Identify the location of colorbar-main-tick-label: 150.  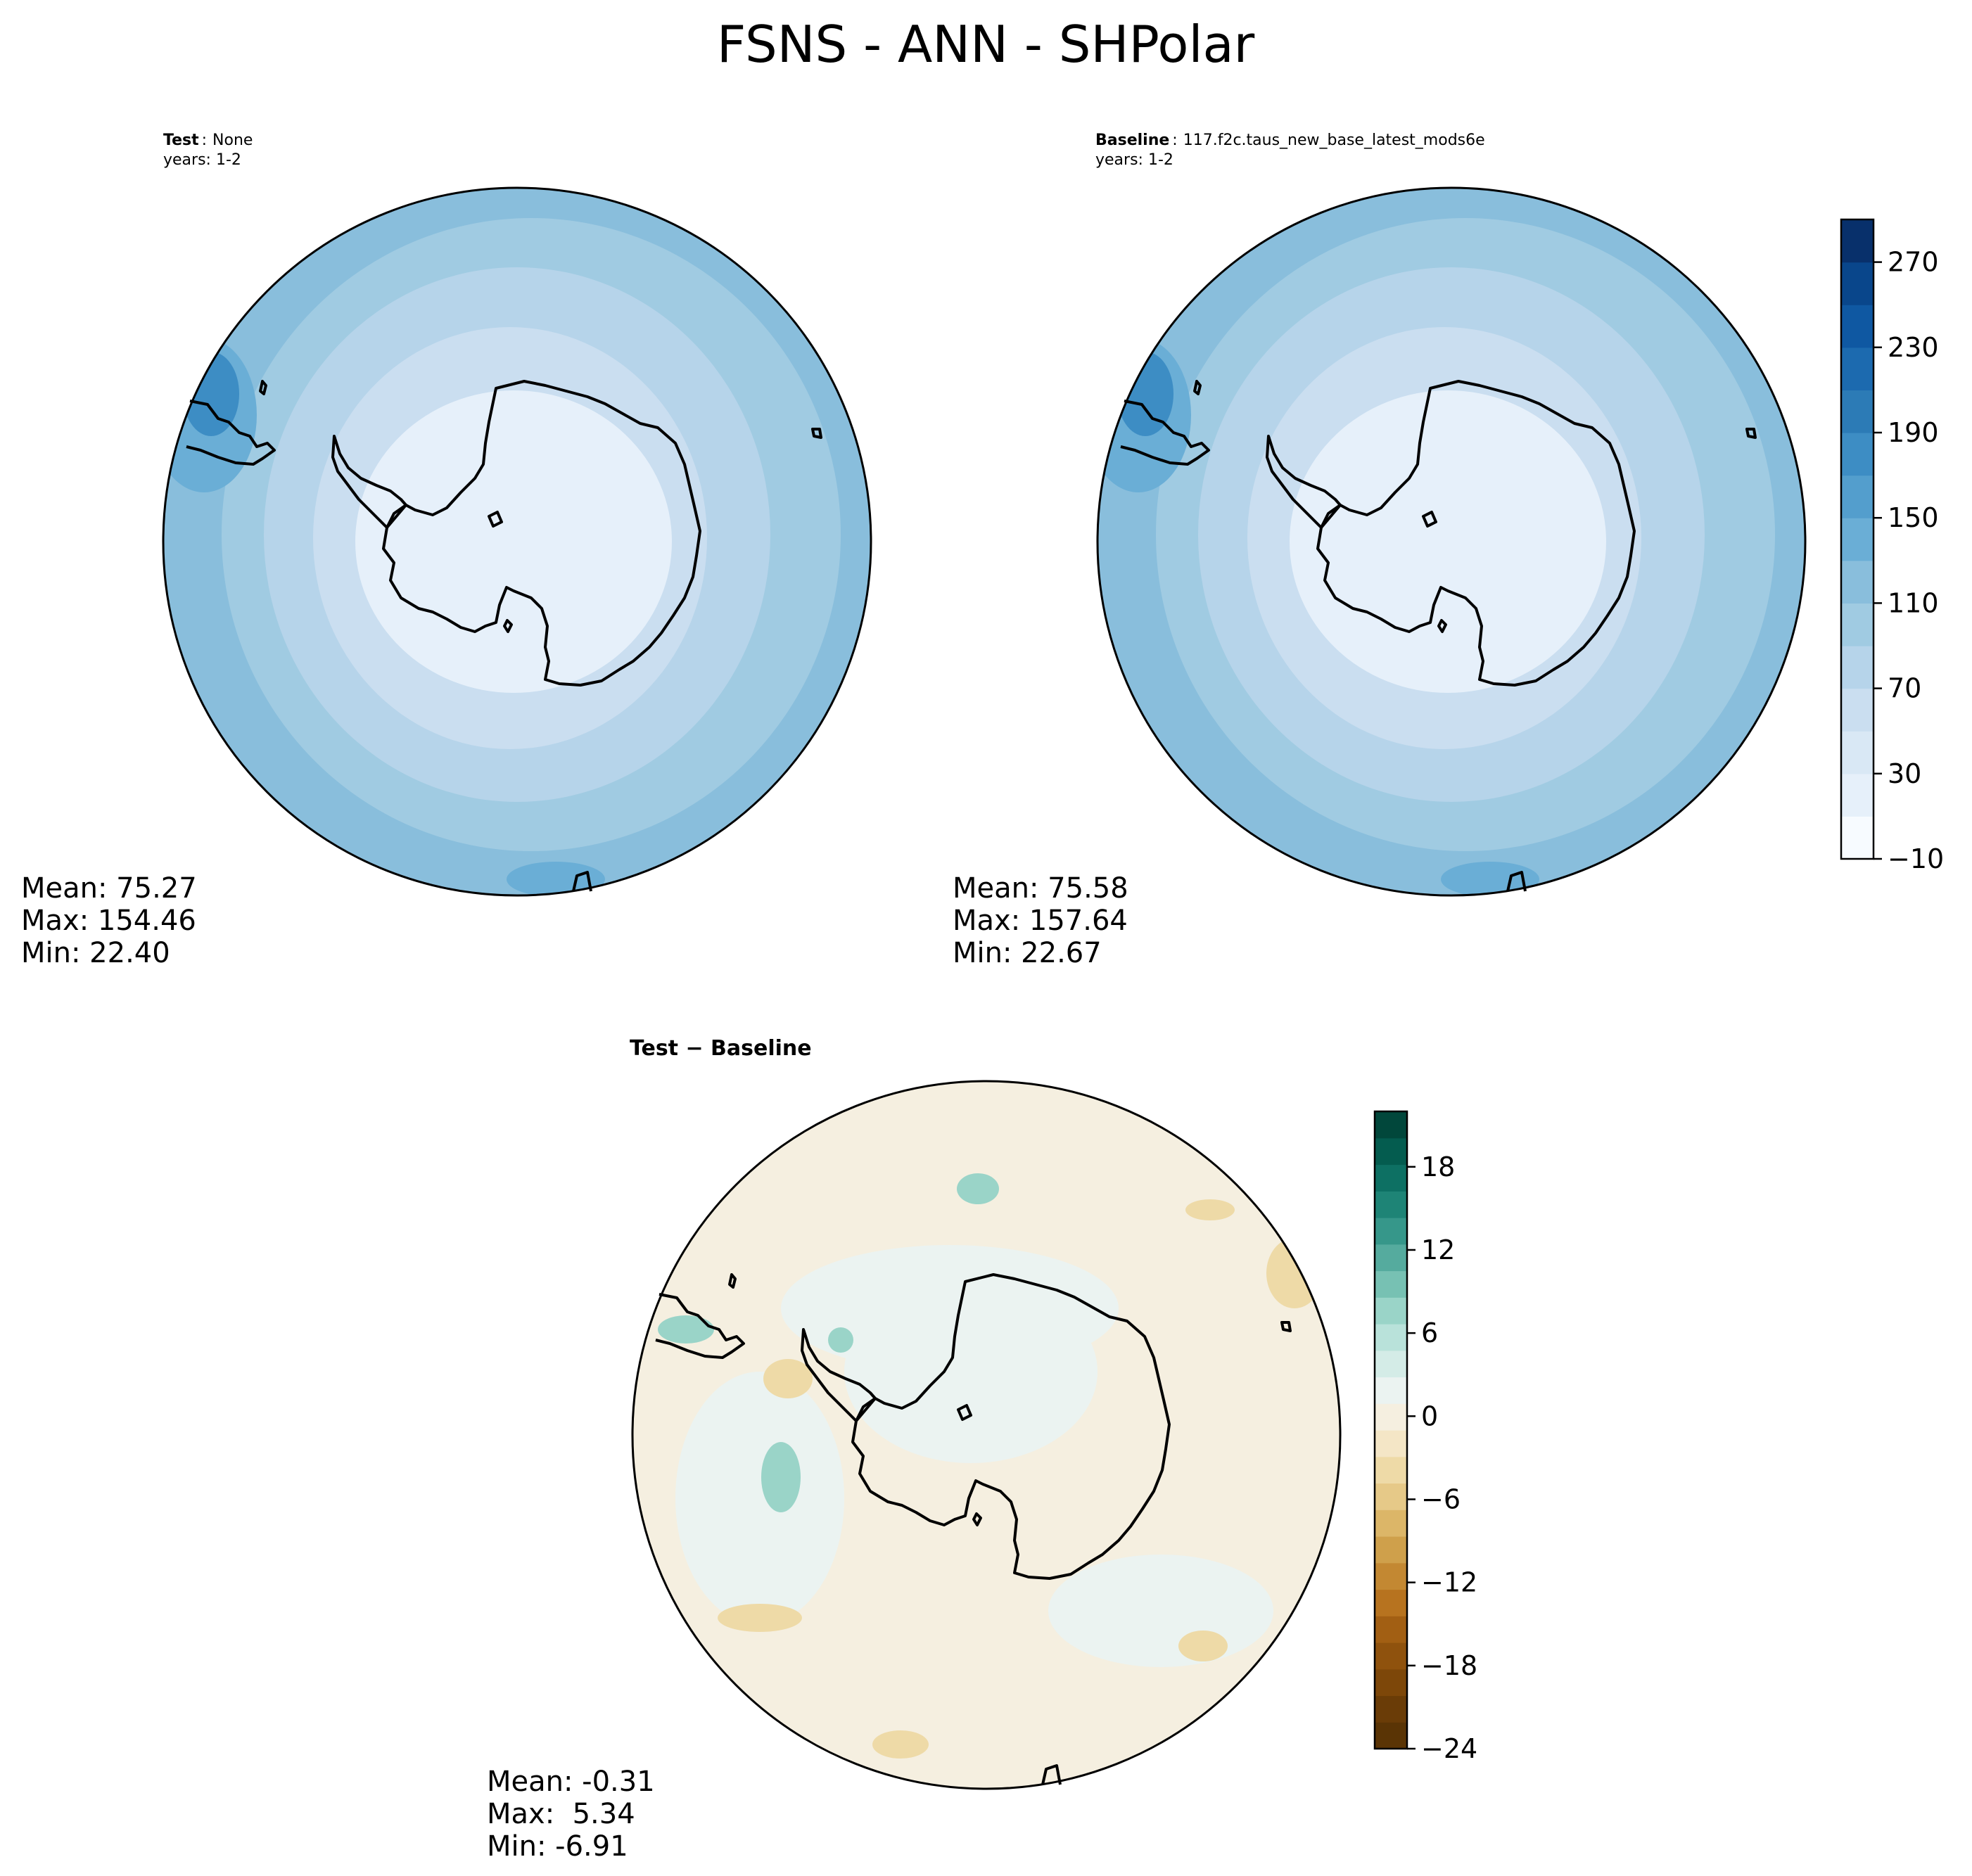
(1914, 517).